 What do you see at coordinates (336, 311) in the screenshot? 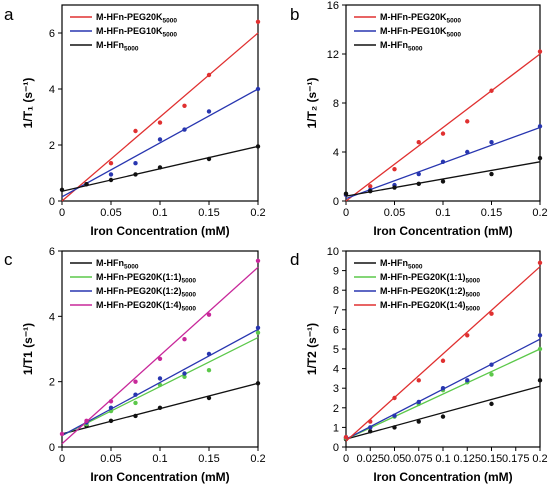
I see `y-tick-label: 7` at bounding box center [336, 311].